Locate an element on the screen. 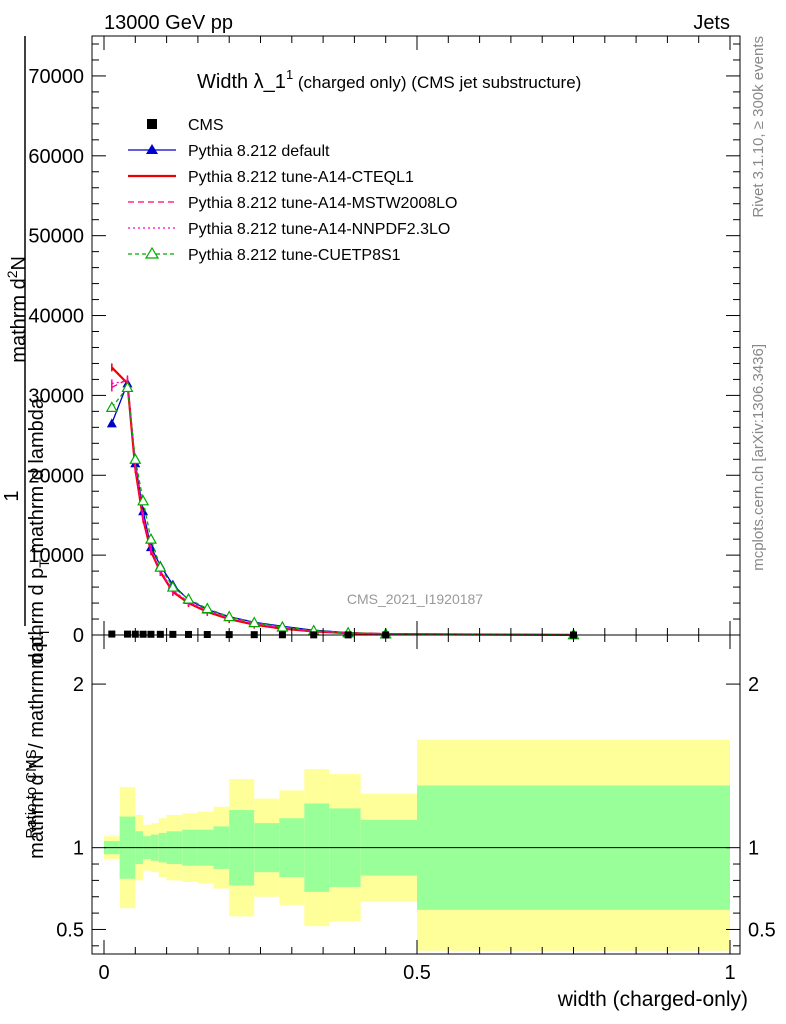 Image resolution: width=786 pixels, height=1024 pixels. ratio-xtick-label: 0 is located at coordinates (103, 973).